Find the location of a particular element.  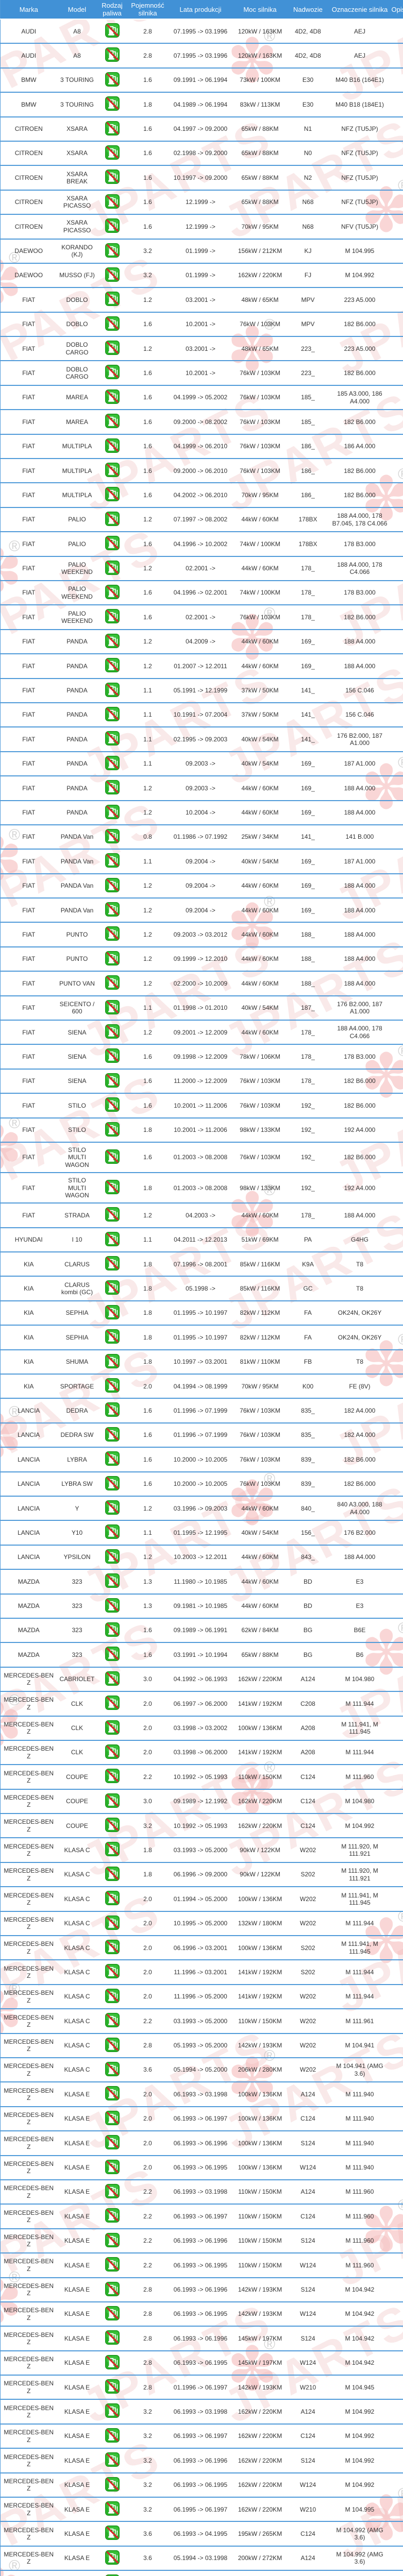

cell-moc: 110kW / 150KM is located at coordinates (260, 2216).